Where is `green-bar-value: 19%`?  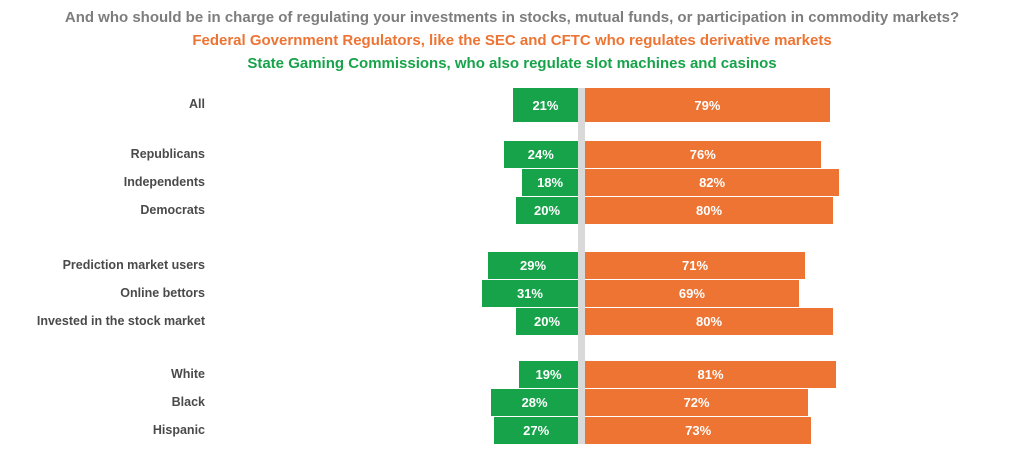 green-bar-value: 19% is located at coordinates (548, 374).